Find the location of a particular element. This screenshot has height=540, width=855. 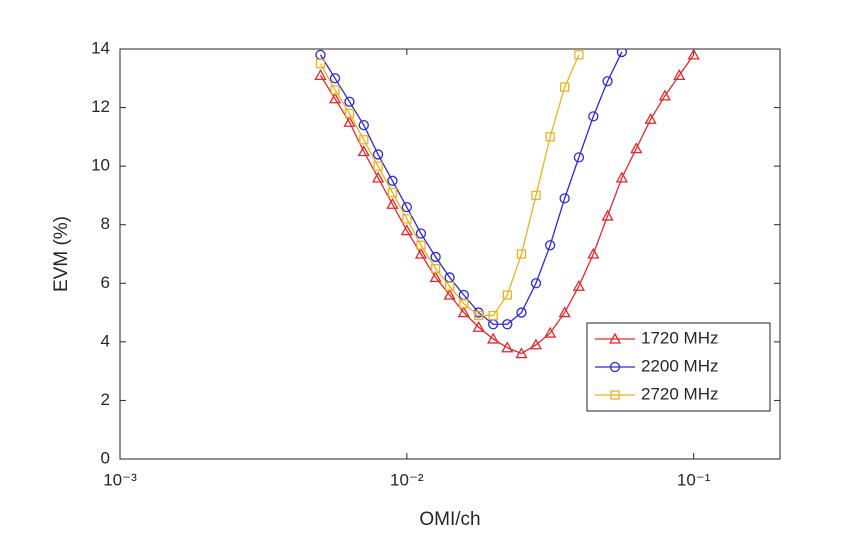

y-tick-label: 0 is located at coordinates (105, 457).